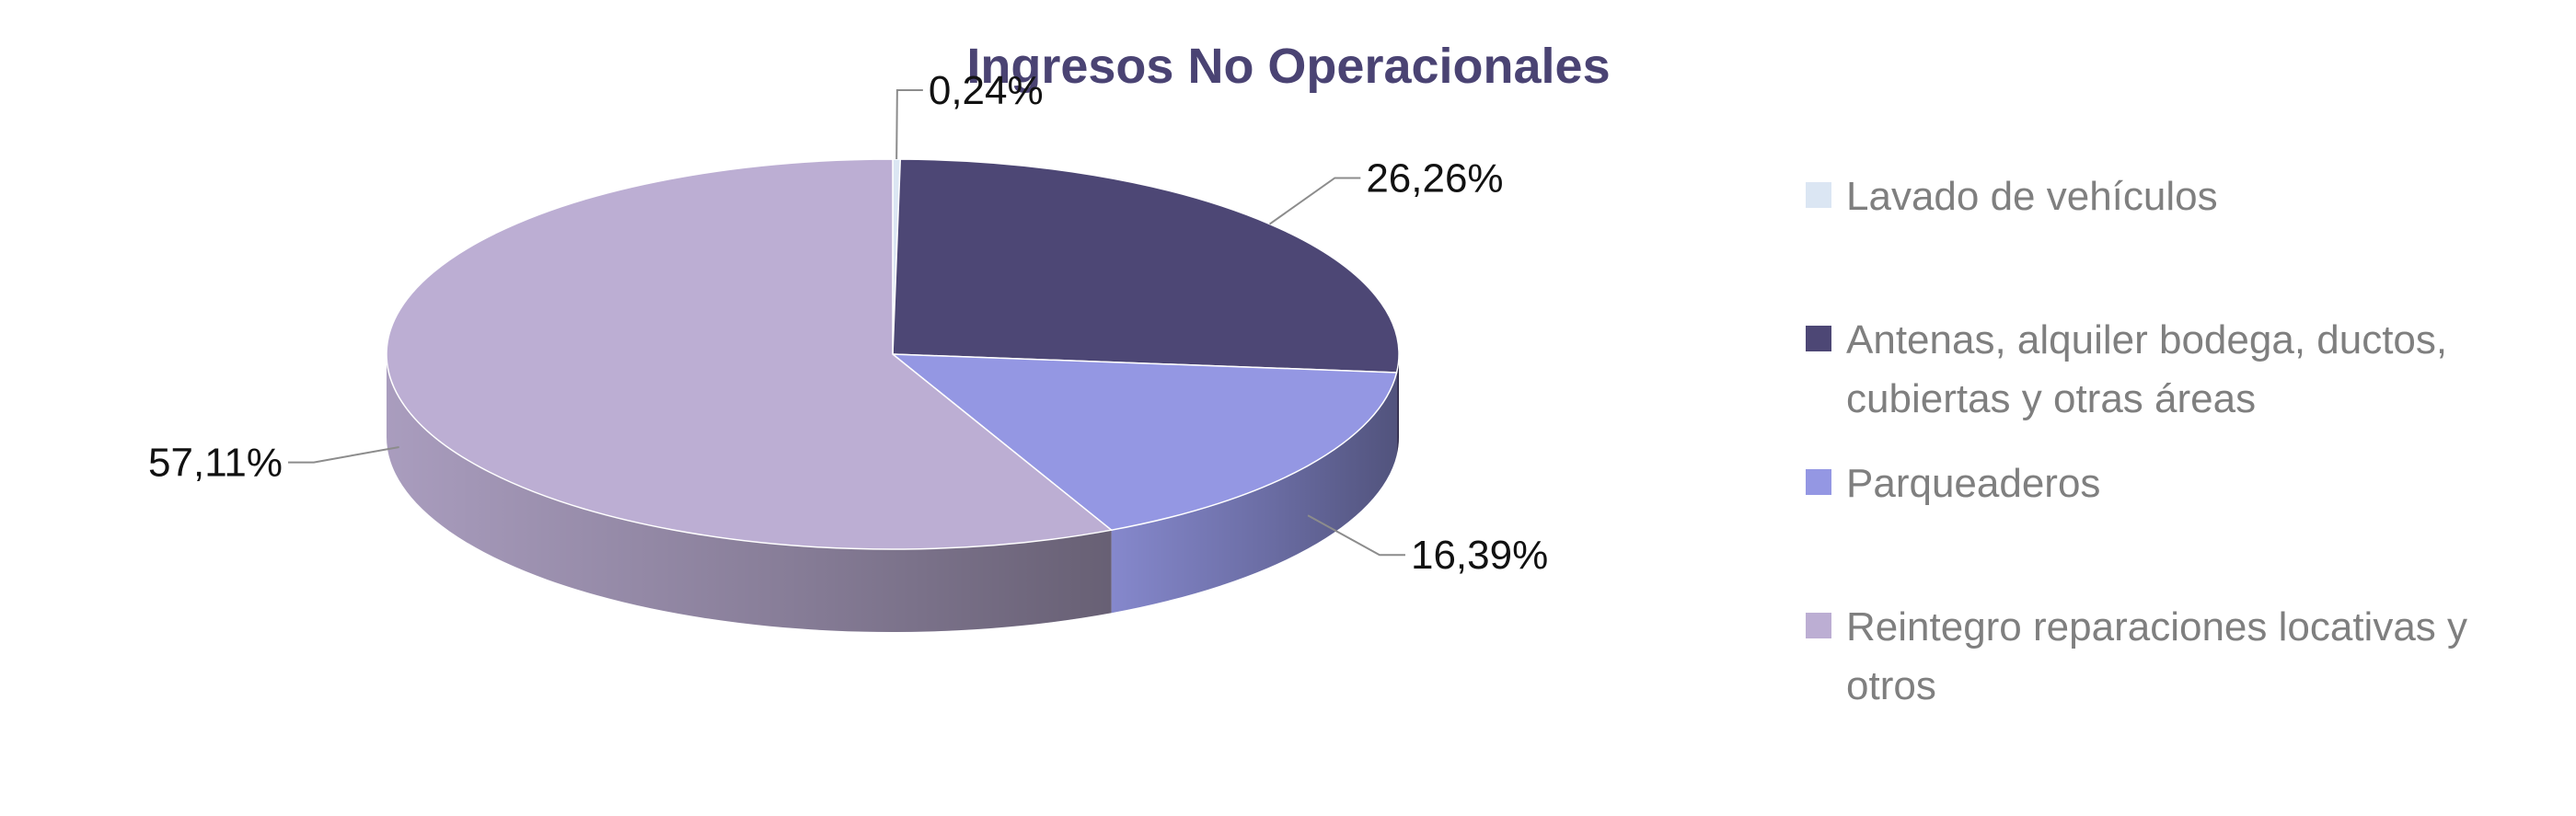 This screenshot has height=816, width=2576. Describe the element at coordinates (1973, 483) in the screenshot. I see `legend-label-parqueaderos: Parqueaderos` at that location.